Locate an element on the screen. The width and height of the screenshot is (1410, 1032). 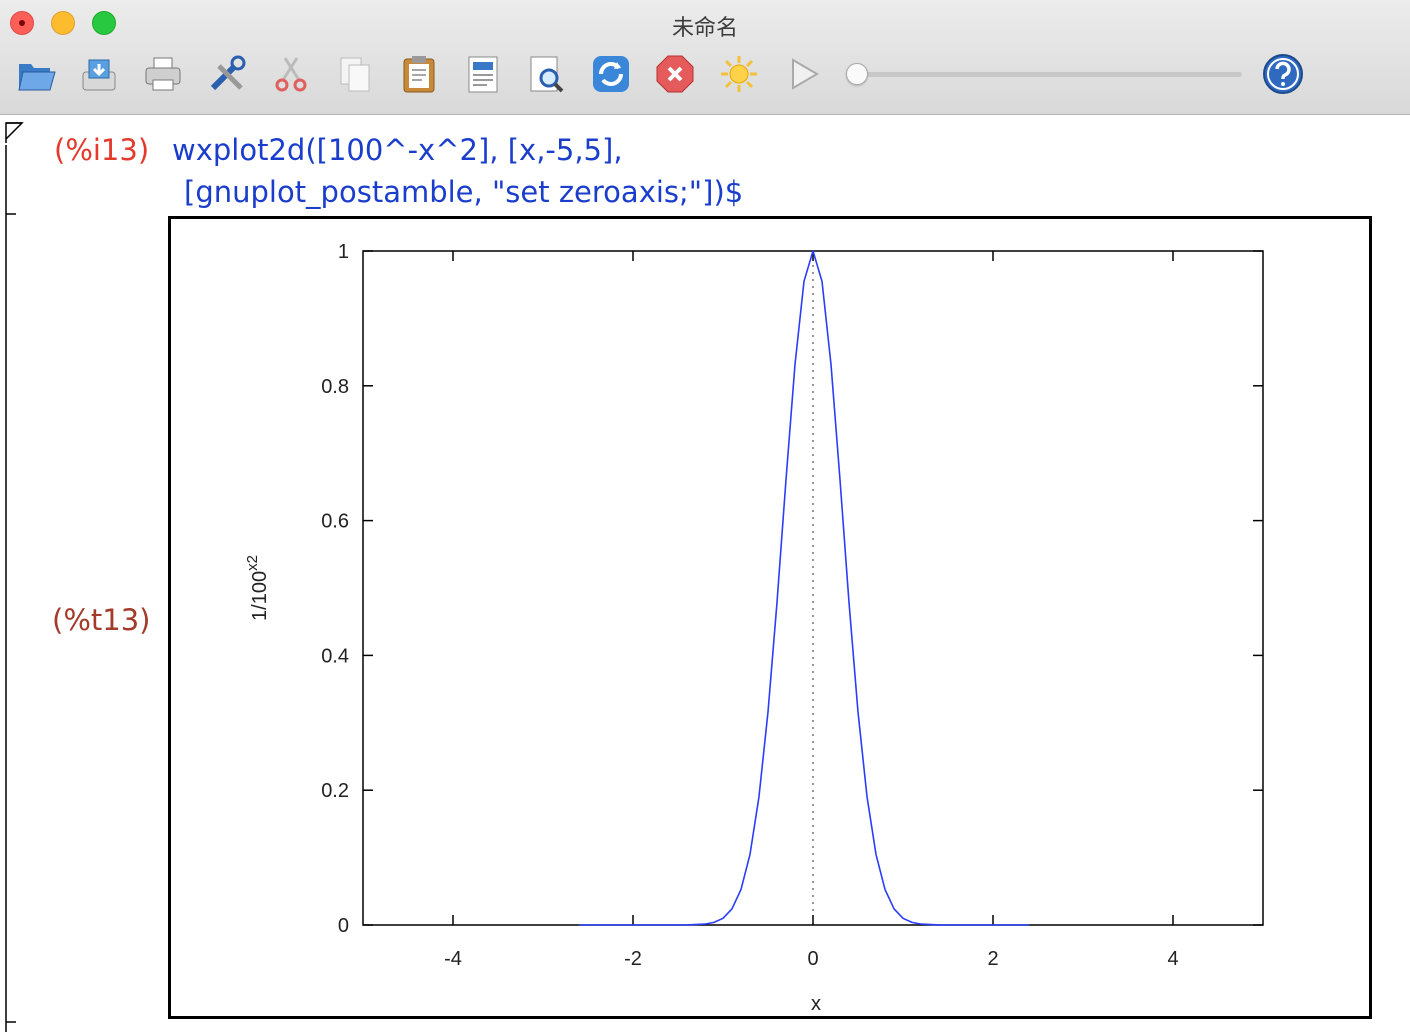
preferences-icon is located at coordinates (228, 73).